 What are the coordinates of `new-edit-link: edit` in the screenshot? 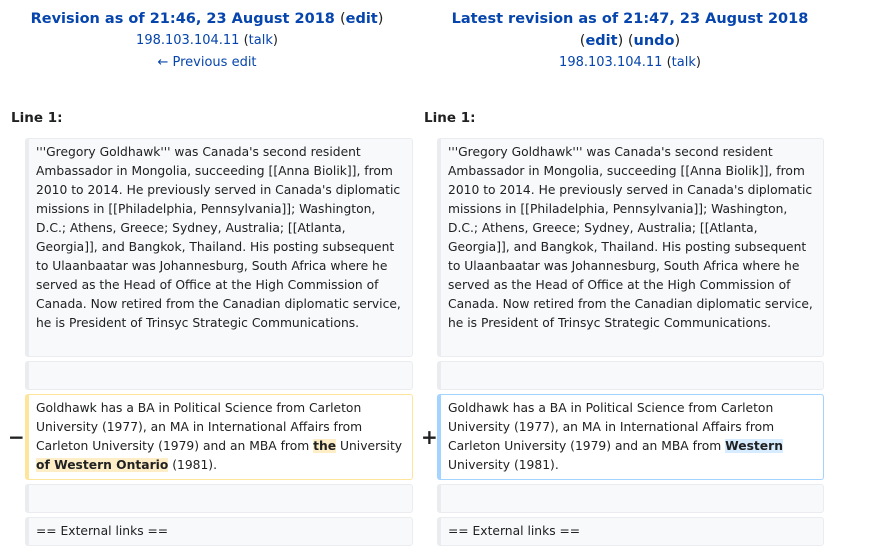 It's located at (601, 41).